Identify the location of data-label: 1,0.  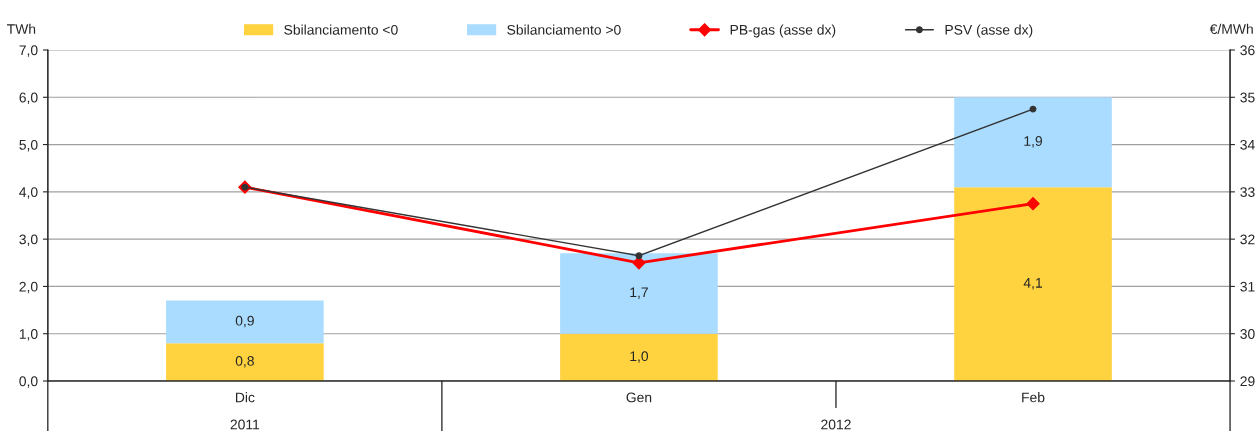
(639, 357).